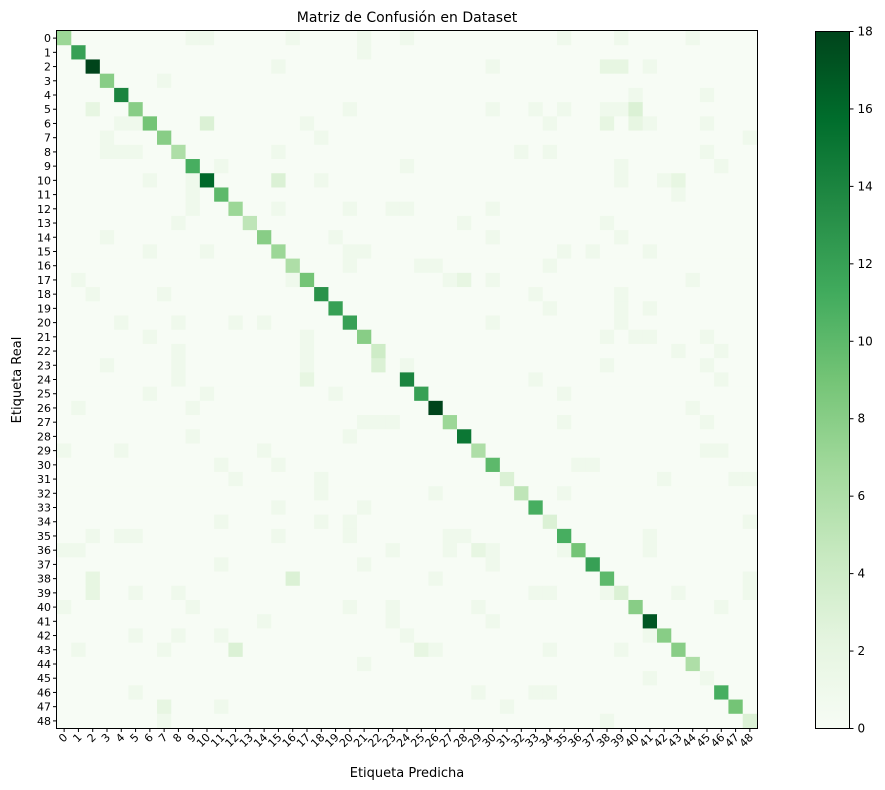  Describe the element at coordinates (44, 564) in the screenshot. I see `y-tick-label: 37` at that location.